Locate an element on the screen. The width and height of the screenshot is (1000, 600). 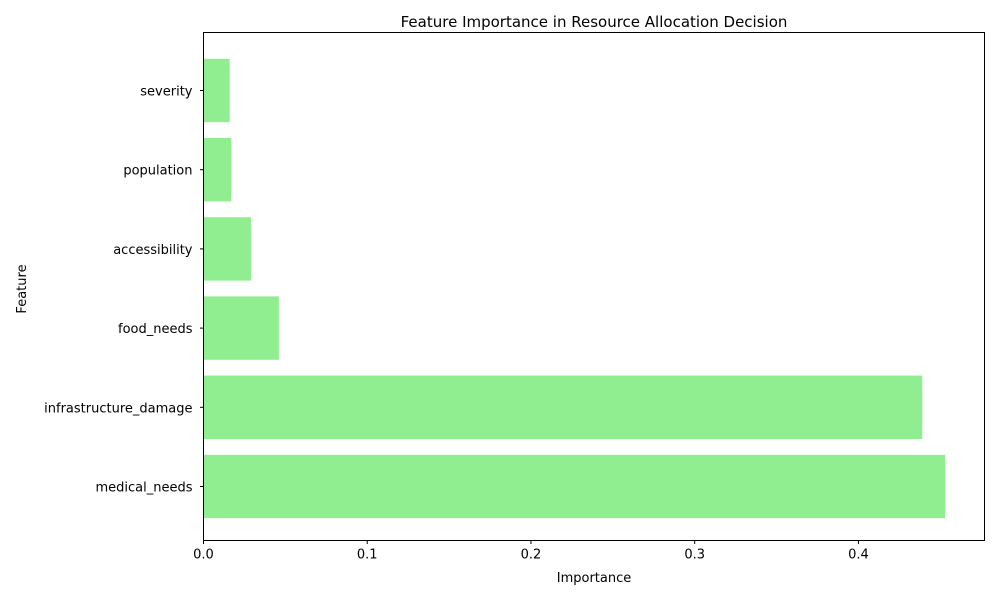
x-tick-label: 0.0 is located at coordinates (203, 555).